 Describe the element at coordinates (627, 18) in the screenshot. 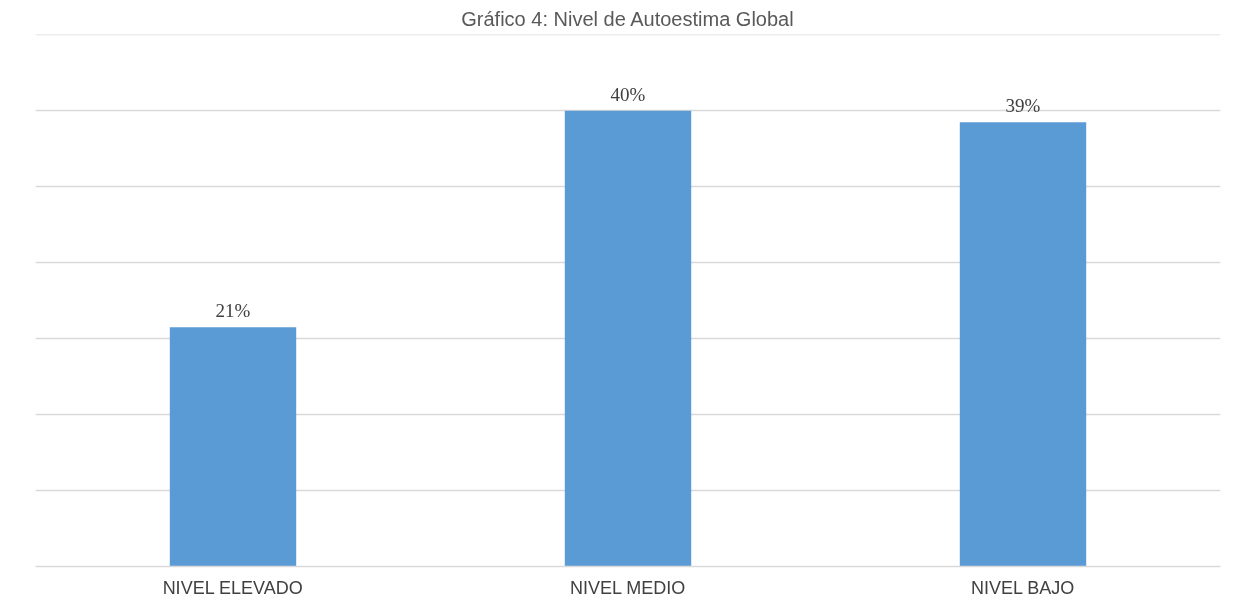

I see `chart-title: Gráfico 4: Nivel de Autoestima Global` at that location.